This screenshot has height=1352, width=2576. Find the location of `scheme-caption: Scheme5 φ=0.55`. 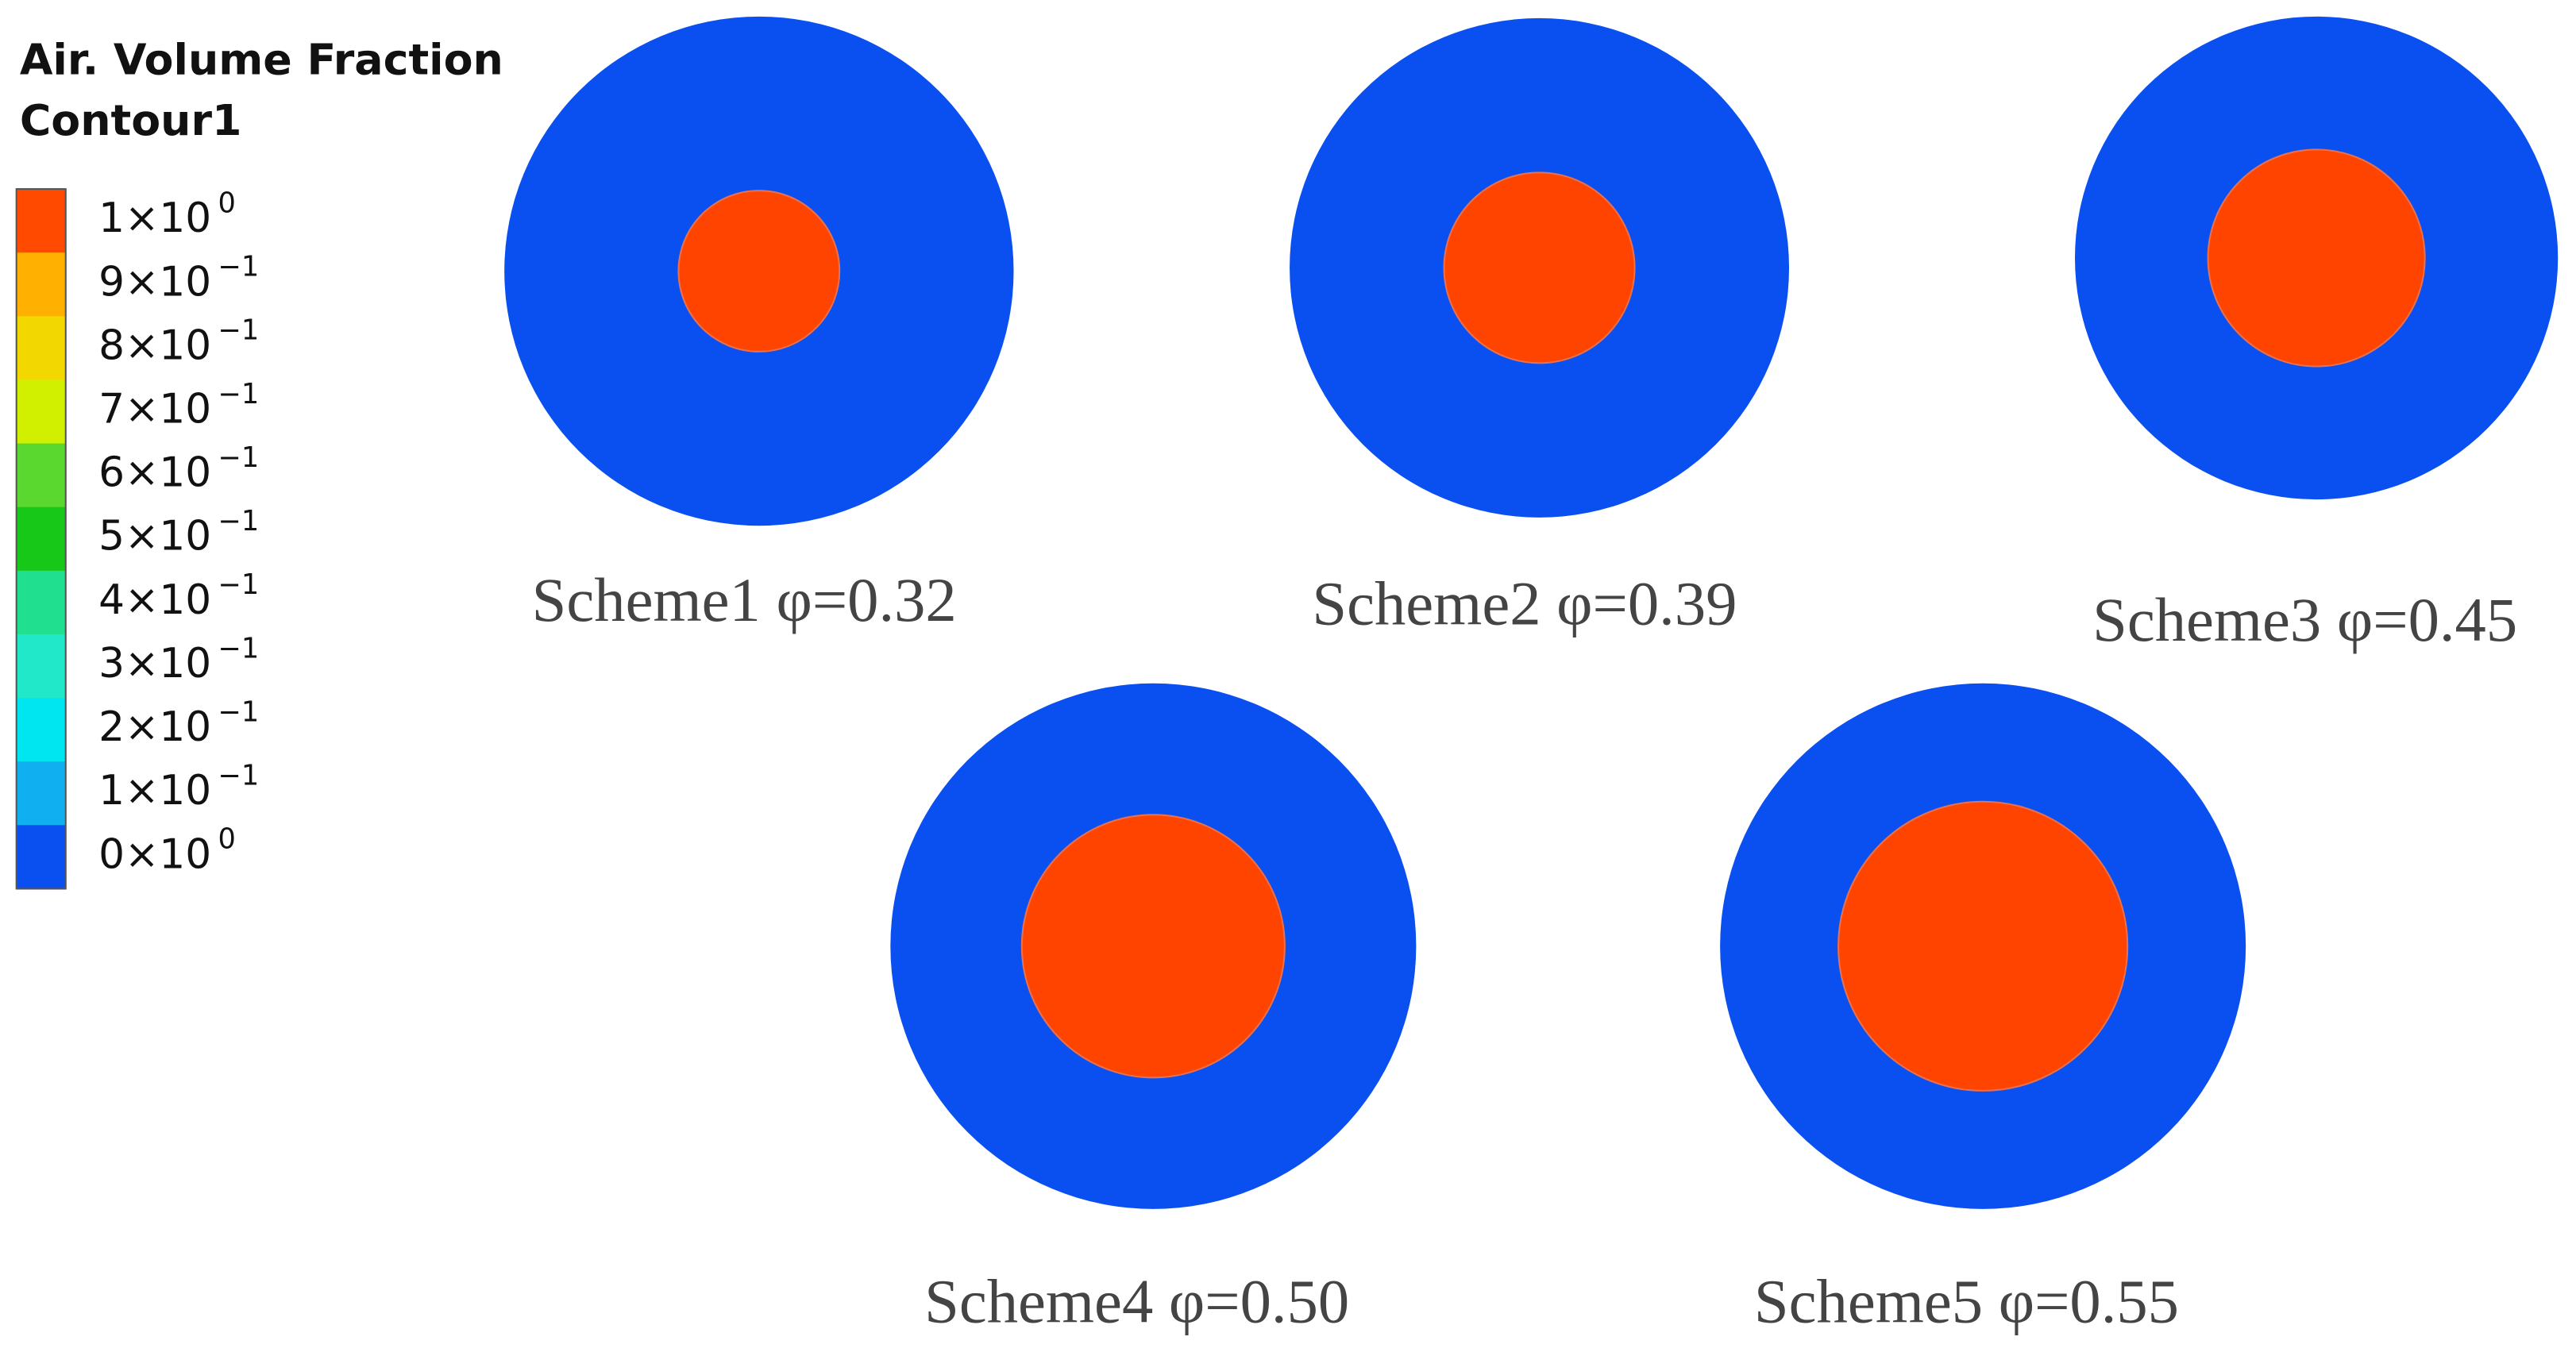

scheme-caption: Scheme5 φ=0.55 is located at coordinates (1967, 1302).